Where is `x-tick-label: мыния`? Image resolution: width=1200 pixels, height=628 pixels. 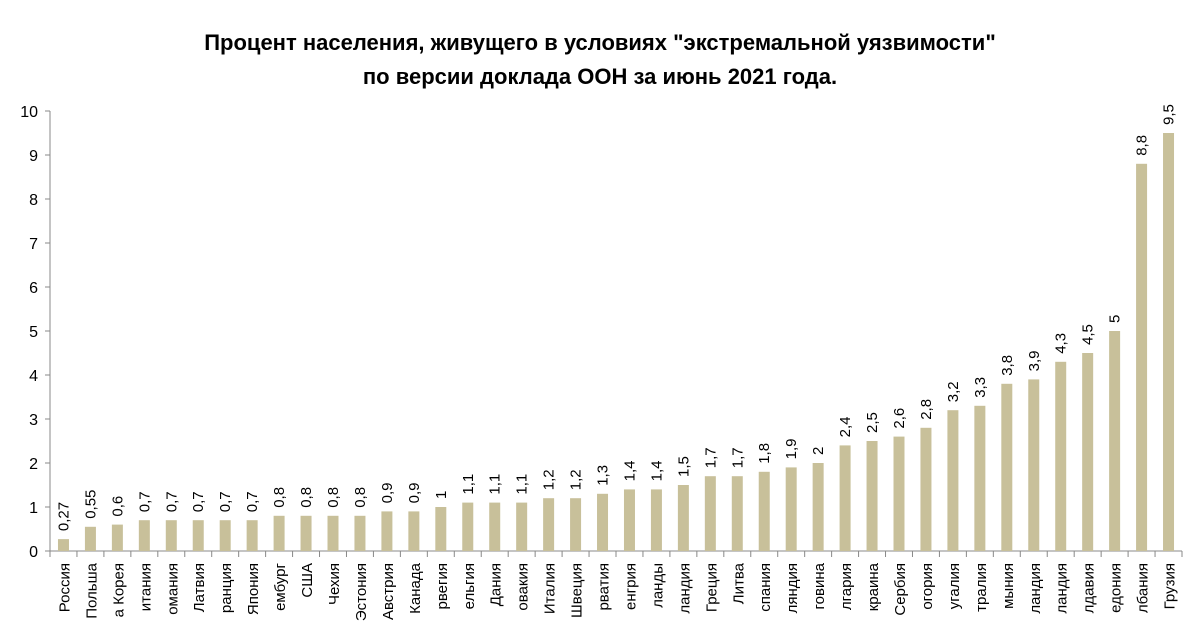
x-tick-label: мыния is located at coordinates (1008, 586).